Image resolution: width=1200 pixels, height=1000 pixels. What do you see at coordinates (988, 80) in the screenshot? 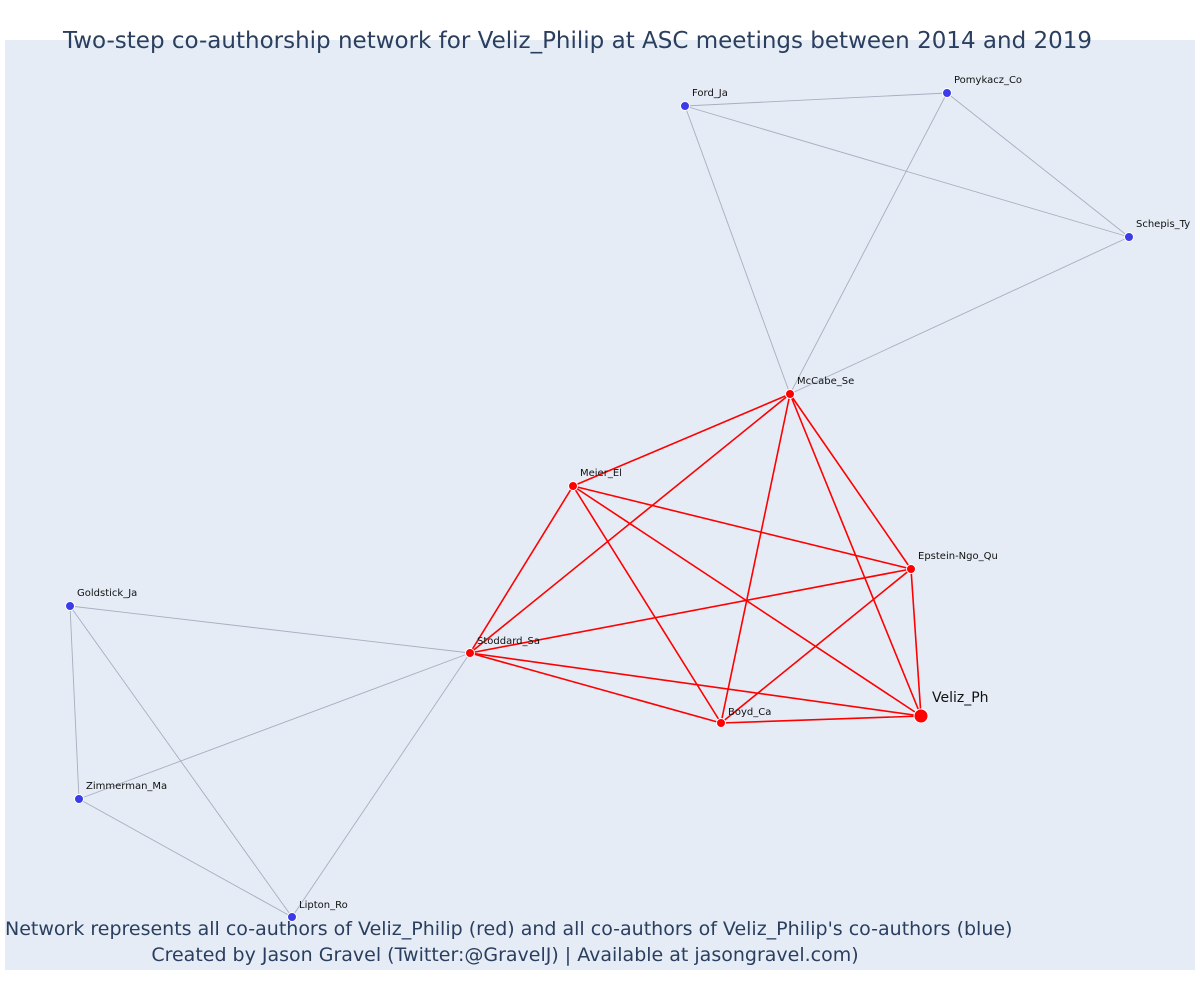
I see `node-label-Pomykacz_Co: Pomykacz_Co` at bounding box center [988, 80].